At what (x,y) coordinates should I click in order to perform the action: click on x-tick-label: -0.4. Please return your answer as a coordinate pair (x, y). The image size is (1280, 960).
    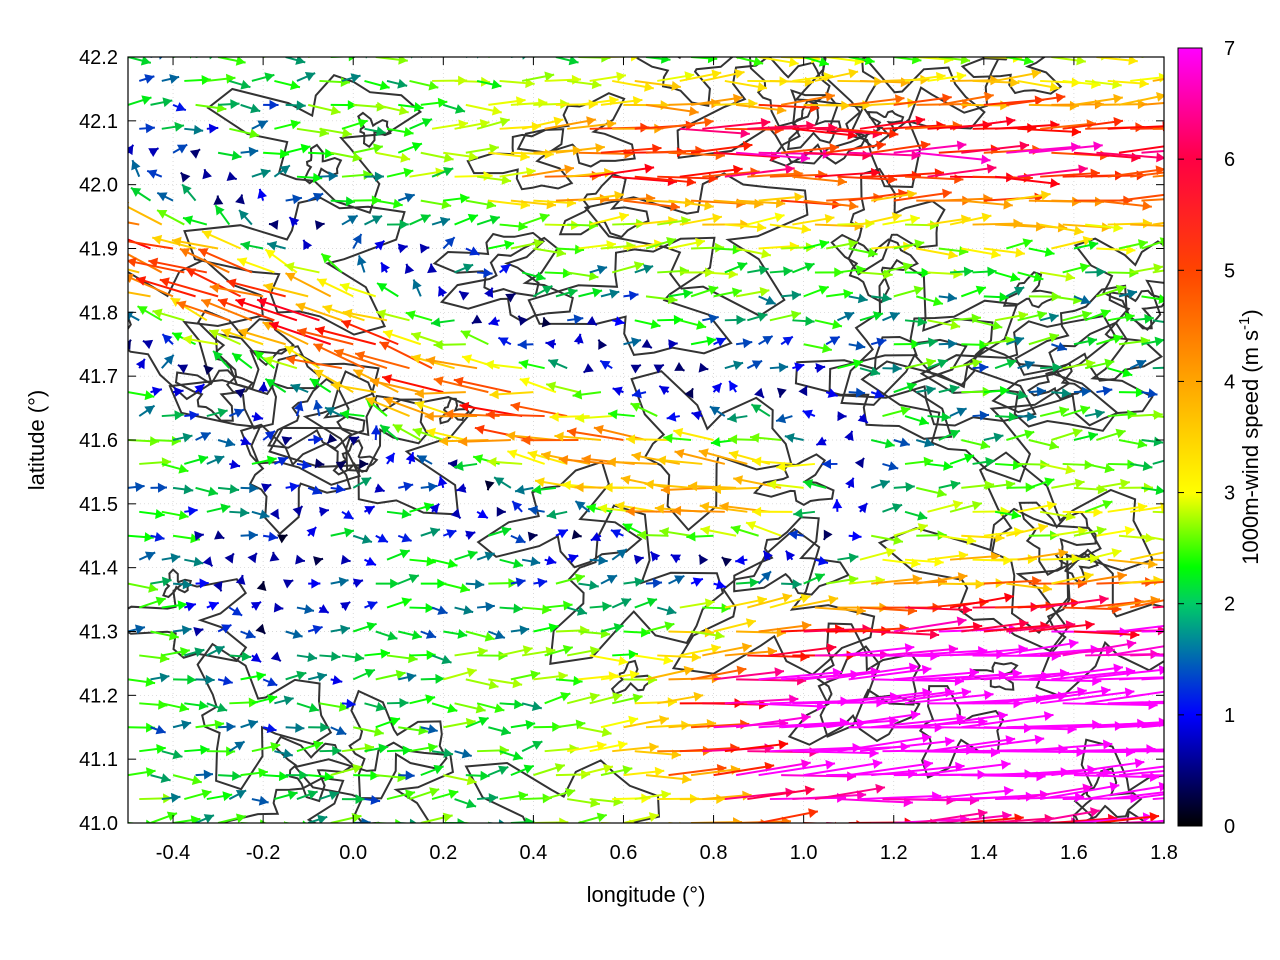
    Looking at the image, I should click on (173, 853).